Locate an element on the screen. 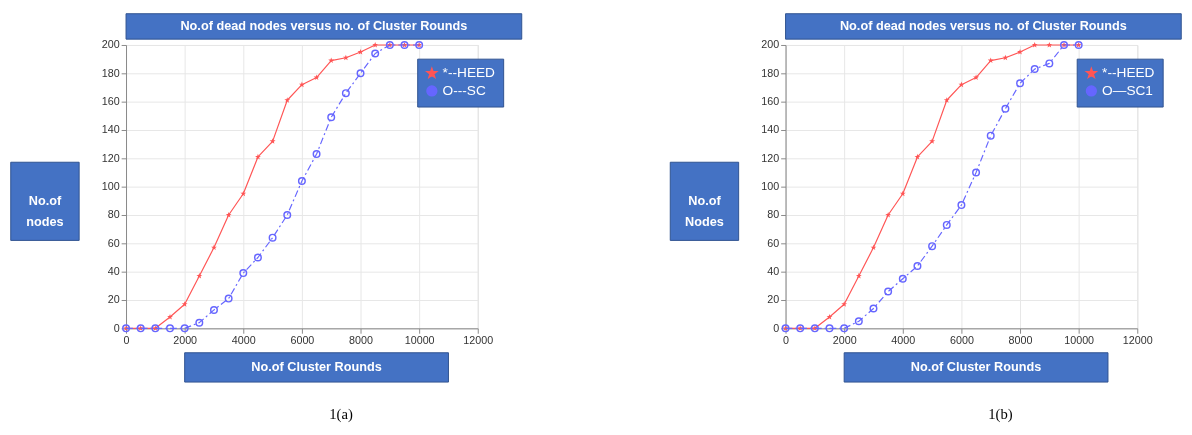 This screenshot has height=435, width=1192. y-axis-title: No.of nodes is located at coordinates (45, 211).